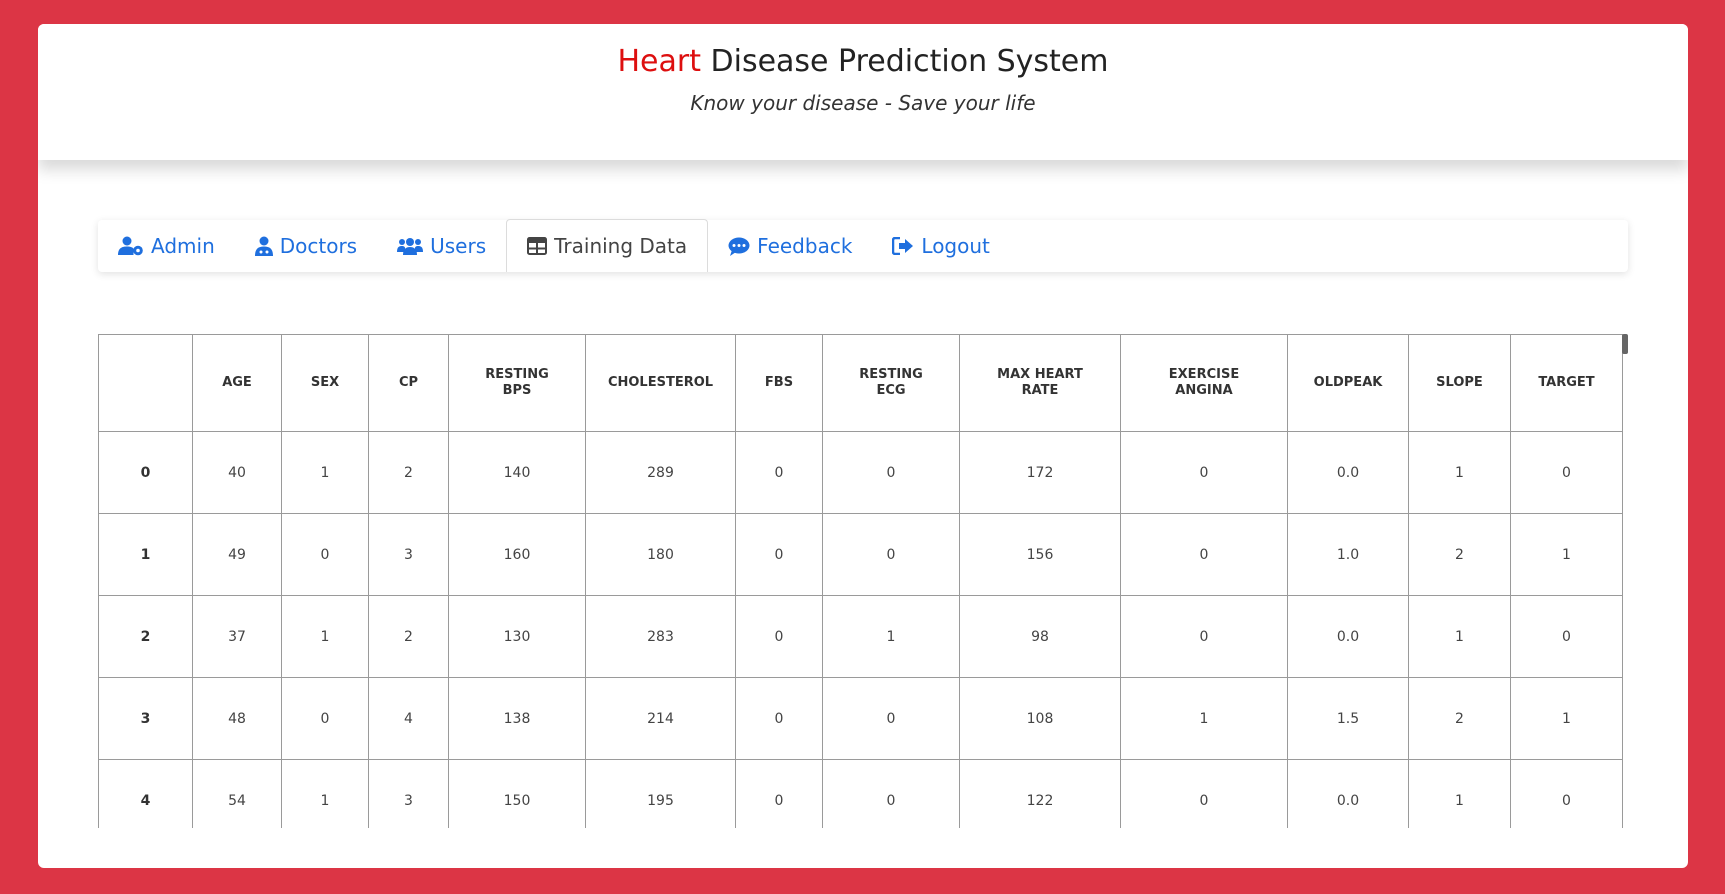 This screenshot has height=894, width=1725. I want to click on tab-label: Feedback, so click(805, 246).